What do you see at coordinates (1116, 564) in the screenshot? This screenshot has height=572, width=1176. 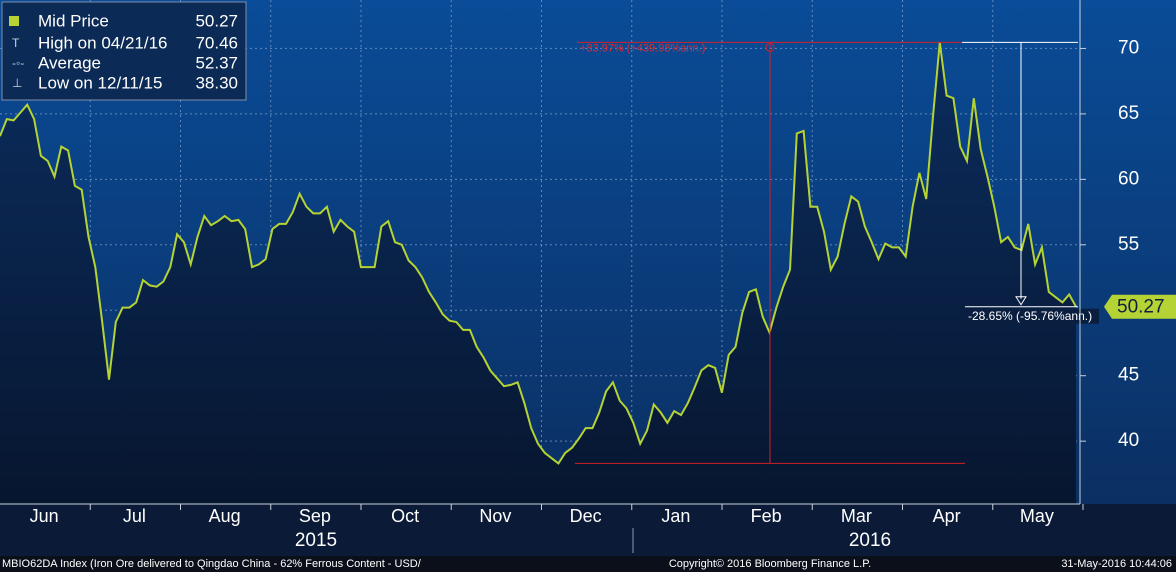 I see `footer-right: 31-May-2016 10:44:06` at bounding box center [1116, 564].